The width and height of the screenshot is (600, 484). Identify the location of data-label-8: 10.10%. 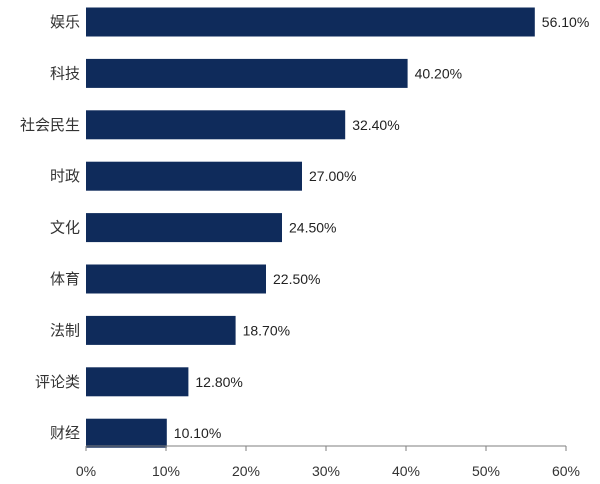
(197, 433).